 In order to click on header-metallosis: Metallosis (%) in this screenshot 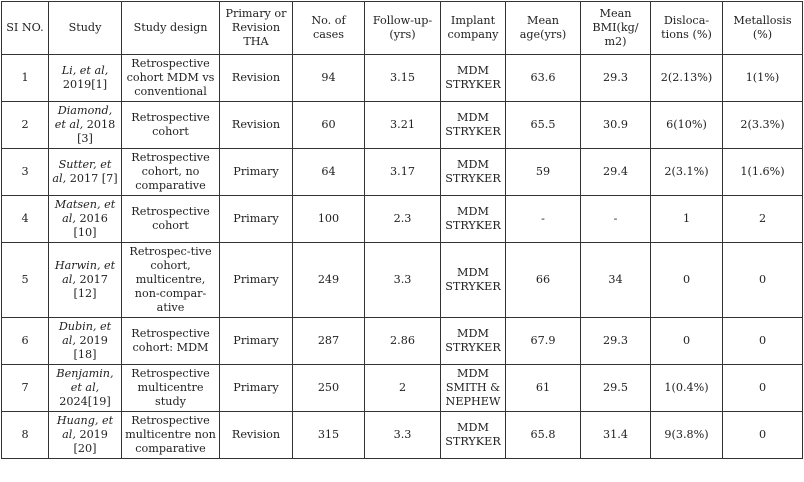, I will do `click(762, 28)`.